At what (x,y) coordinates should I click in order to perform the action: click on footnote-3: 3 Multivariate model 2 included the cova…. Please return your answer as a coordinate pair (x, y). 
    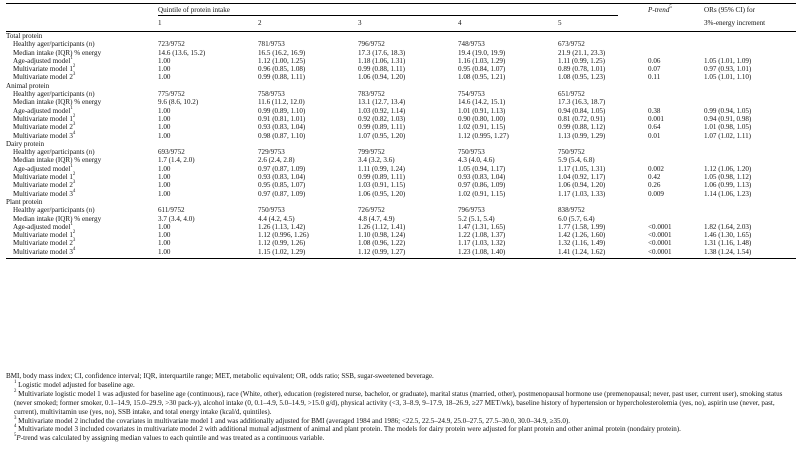
    Looking at the image, I should click on (292, 420).